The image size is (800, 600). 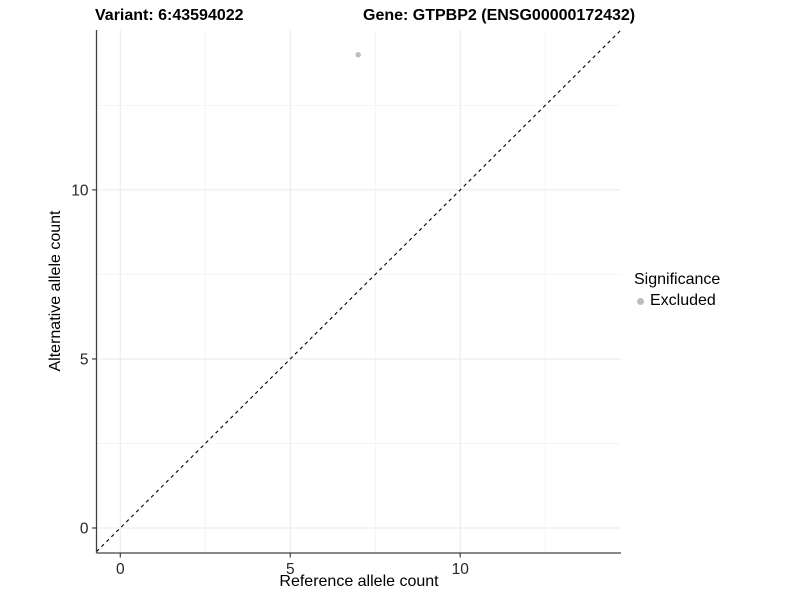 I want to click on x-tick-label: 5, so click(x=290, y=569).